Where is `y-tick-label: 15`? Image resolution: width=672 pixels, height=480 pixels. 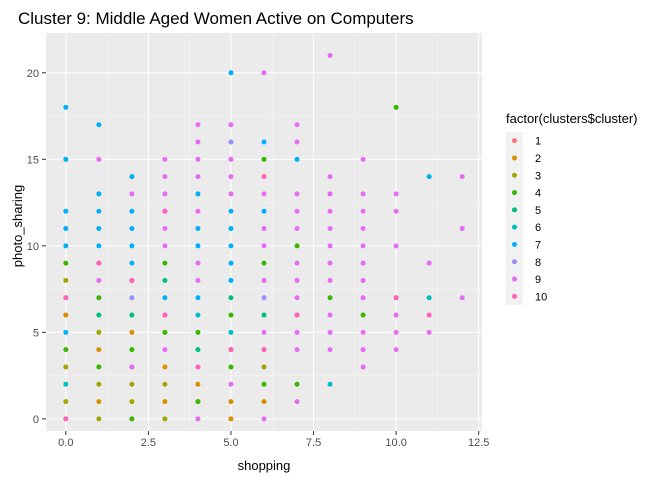 y-tick-label: 15 is located at coordinates (33, 160).